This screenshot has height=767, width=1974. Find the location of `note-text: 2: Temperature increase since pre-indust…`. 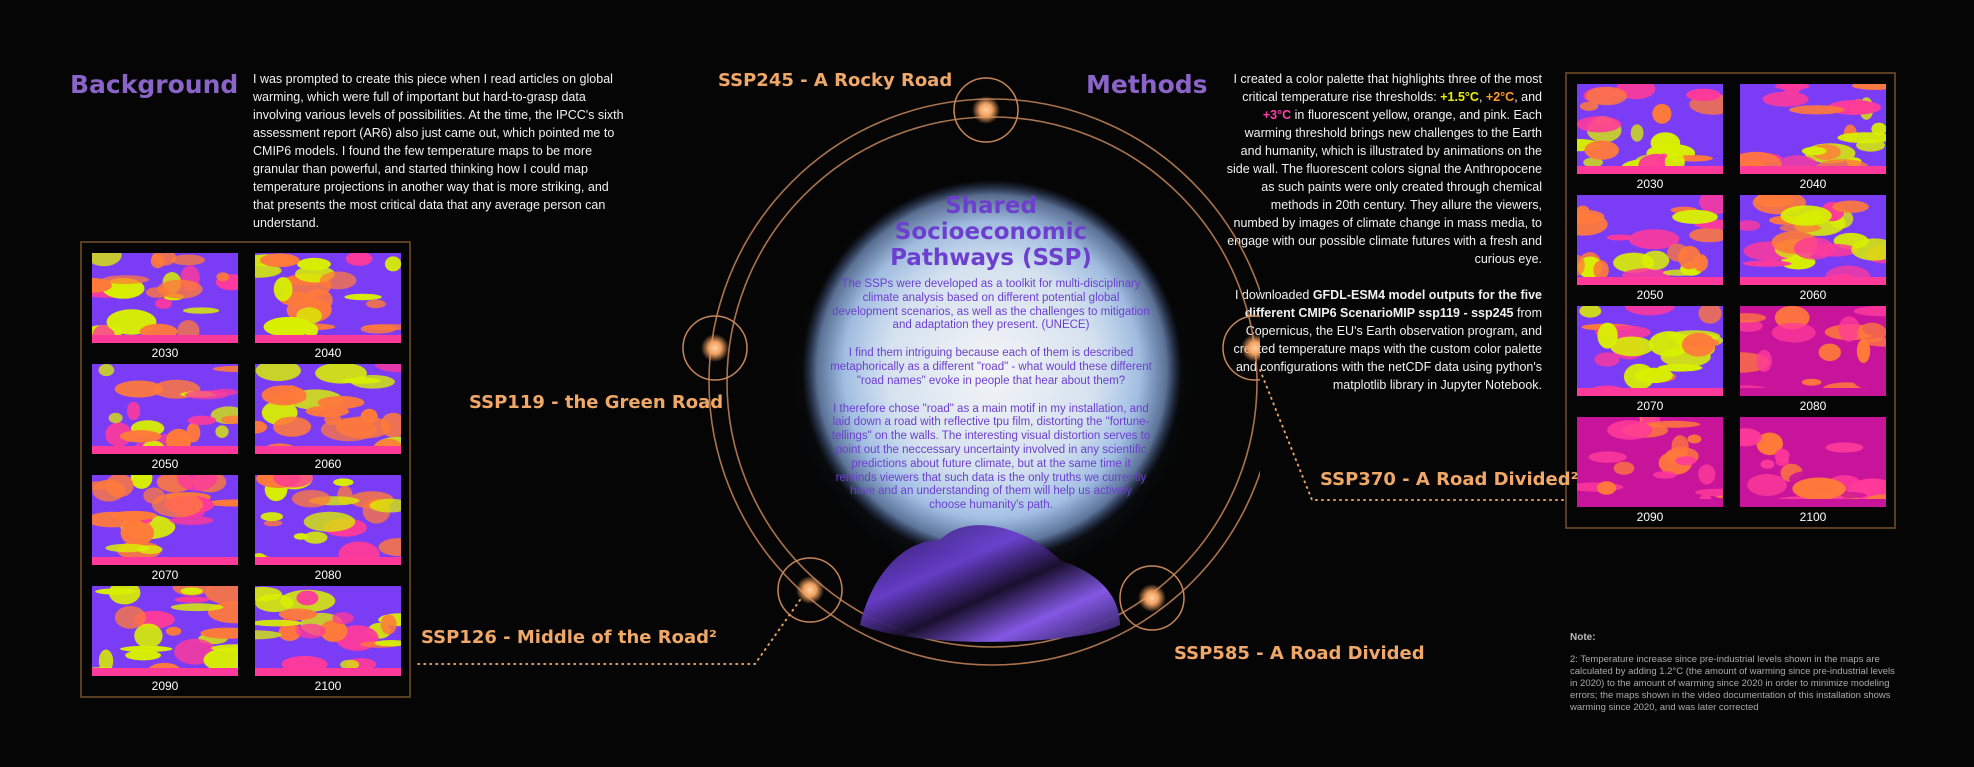

note-text: 2: Temperature increase since pre-indust… is located at coordinates (1732, 683).